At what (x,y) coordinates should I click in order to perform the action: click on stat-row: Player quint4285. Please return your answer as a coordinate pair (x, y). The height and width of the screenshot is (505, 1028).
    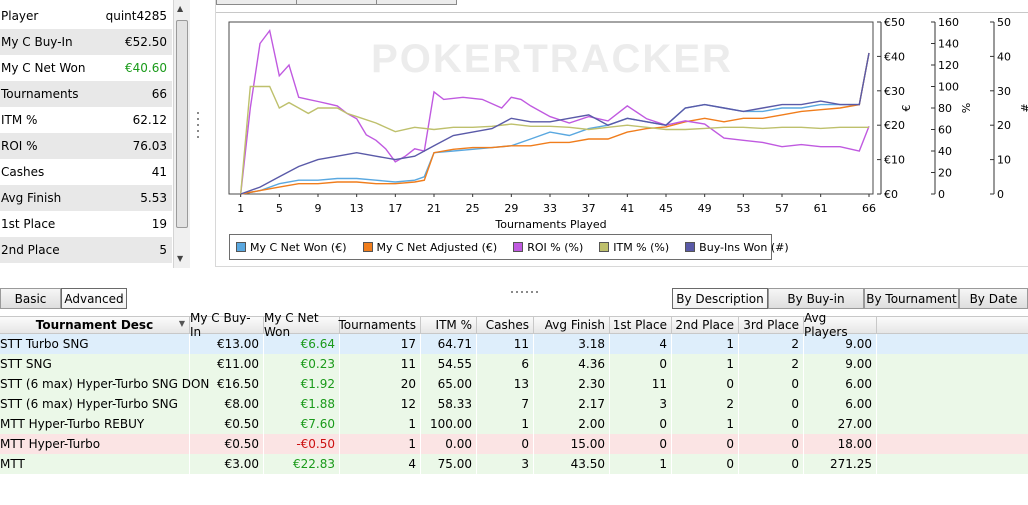
    Looking at the image, I should click on (86, 16).